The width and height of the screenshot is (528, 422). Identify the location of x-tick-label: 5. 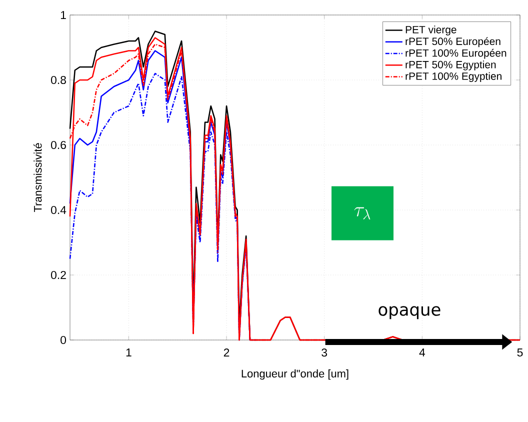
(520, 352).